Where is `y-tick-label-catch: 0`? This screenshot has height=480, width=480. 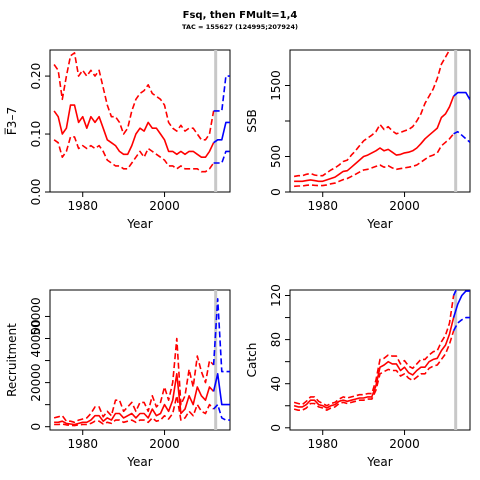
y-tick-label-catch: 0 is located at coordinates (276, 428).